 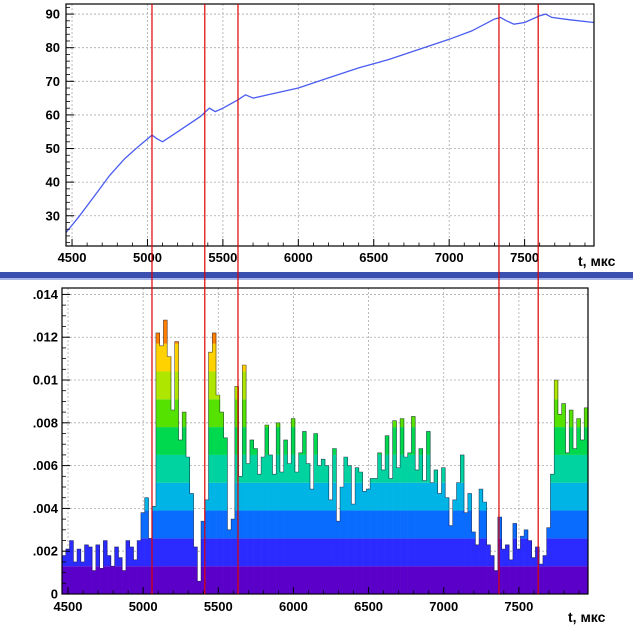 I want to click on bottom-x-tick-label: 7000, so click(x=443, y=606).